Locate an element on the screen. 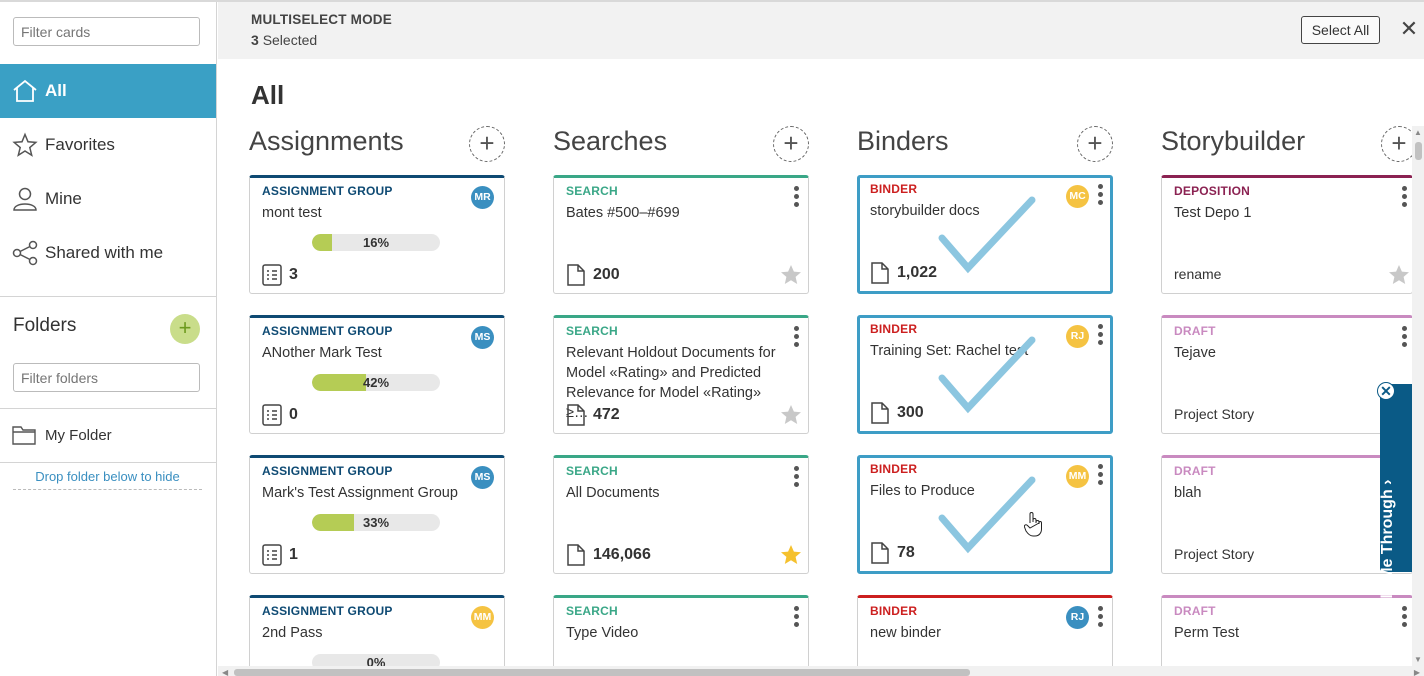  progress-bar: 33% is located at coordinates (376, 522).